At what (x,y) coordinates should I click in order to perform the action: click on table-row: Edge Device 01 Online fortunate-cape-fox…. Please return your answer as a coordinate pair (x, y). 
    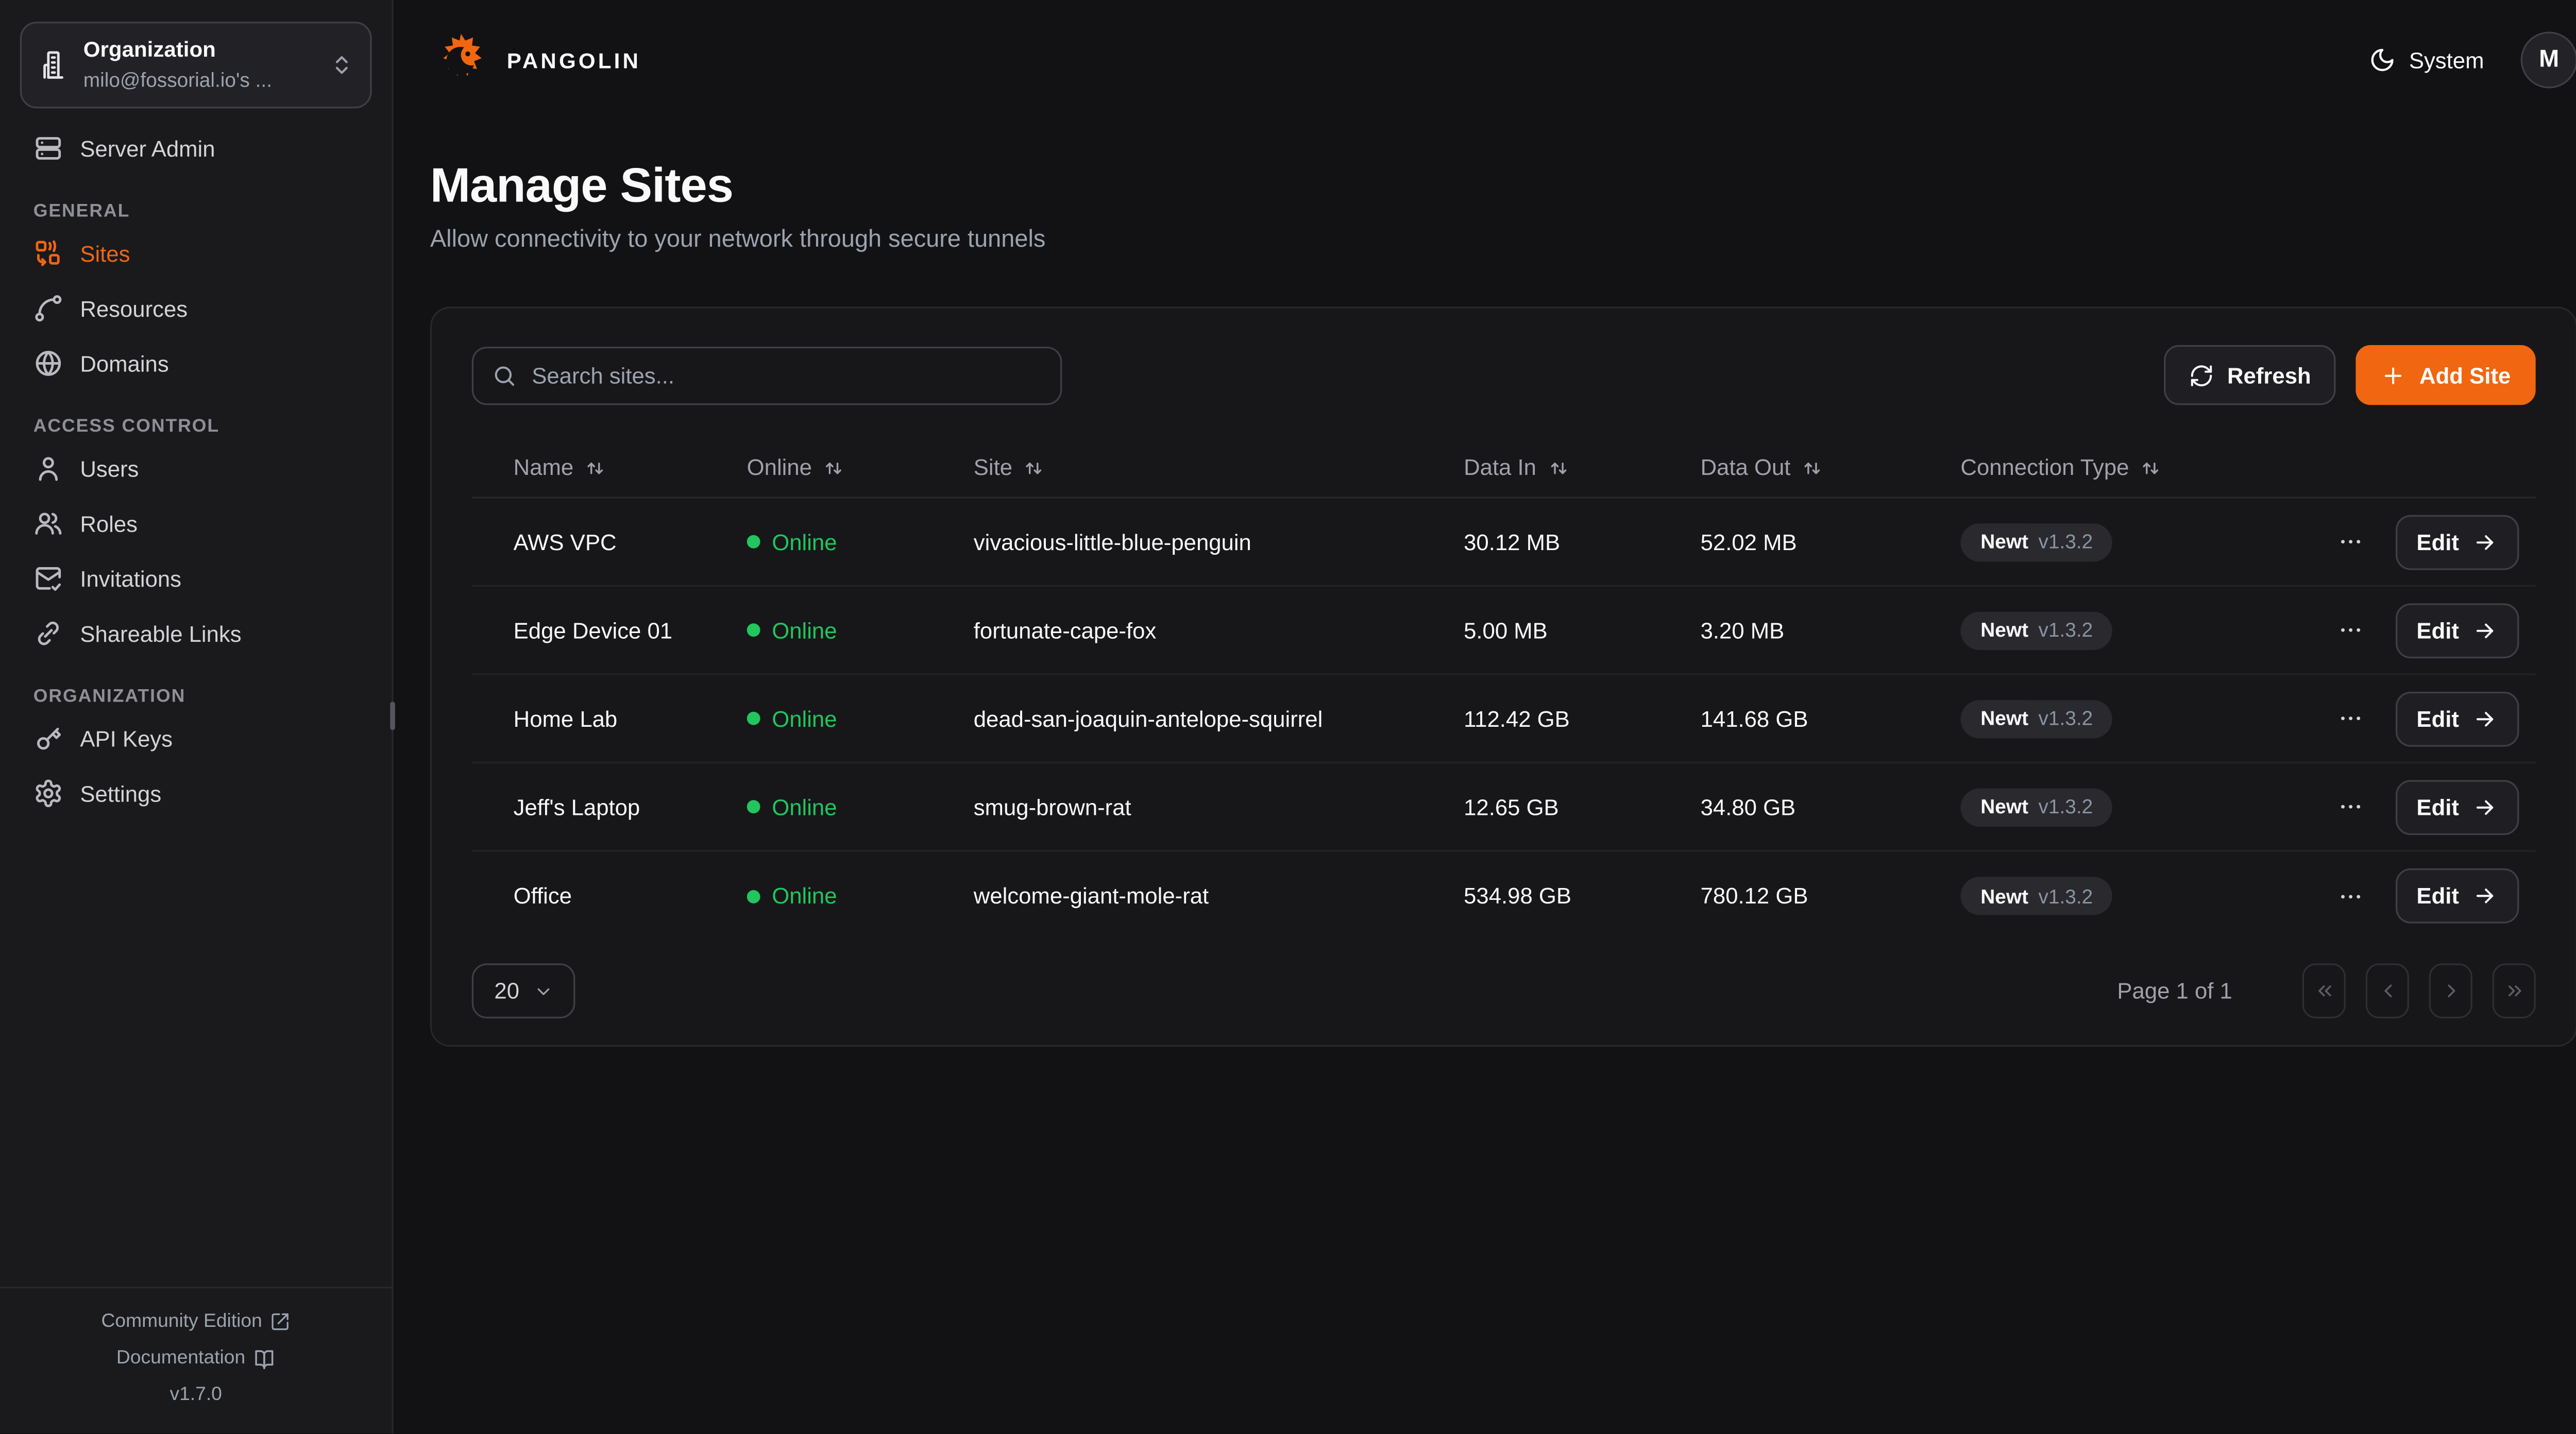
    Looking at the image, I should click on (1503, 631).